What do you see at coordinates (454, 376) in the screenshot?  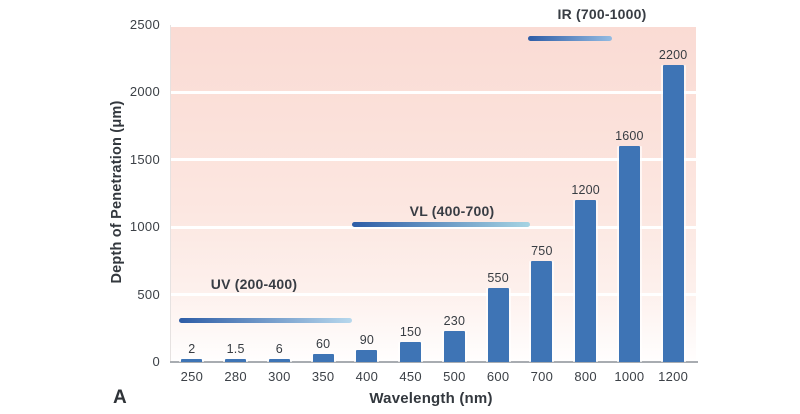 I see `x-tick-label-500: 500` at bounding box center [454, 376].